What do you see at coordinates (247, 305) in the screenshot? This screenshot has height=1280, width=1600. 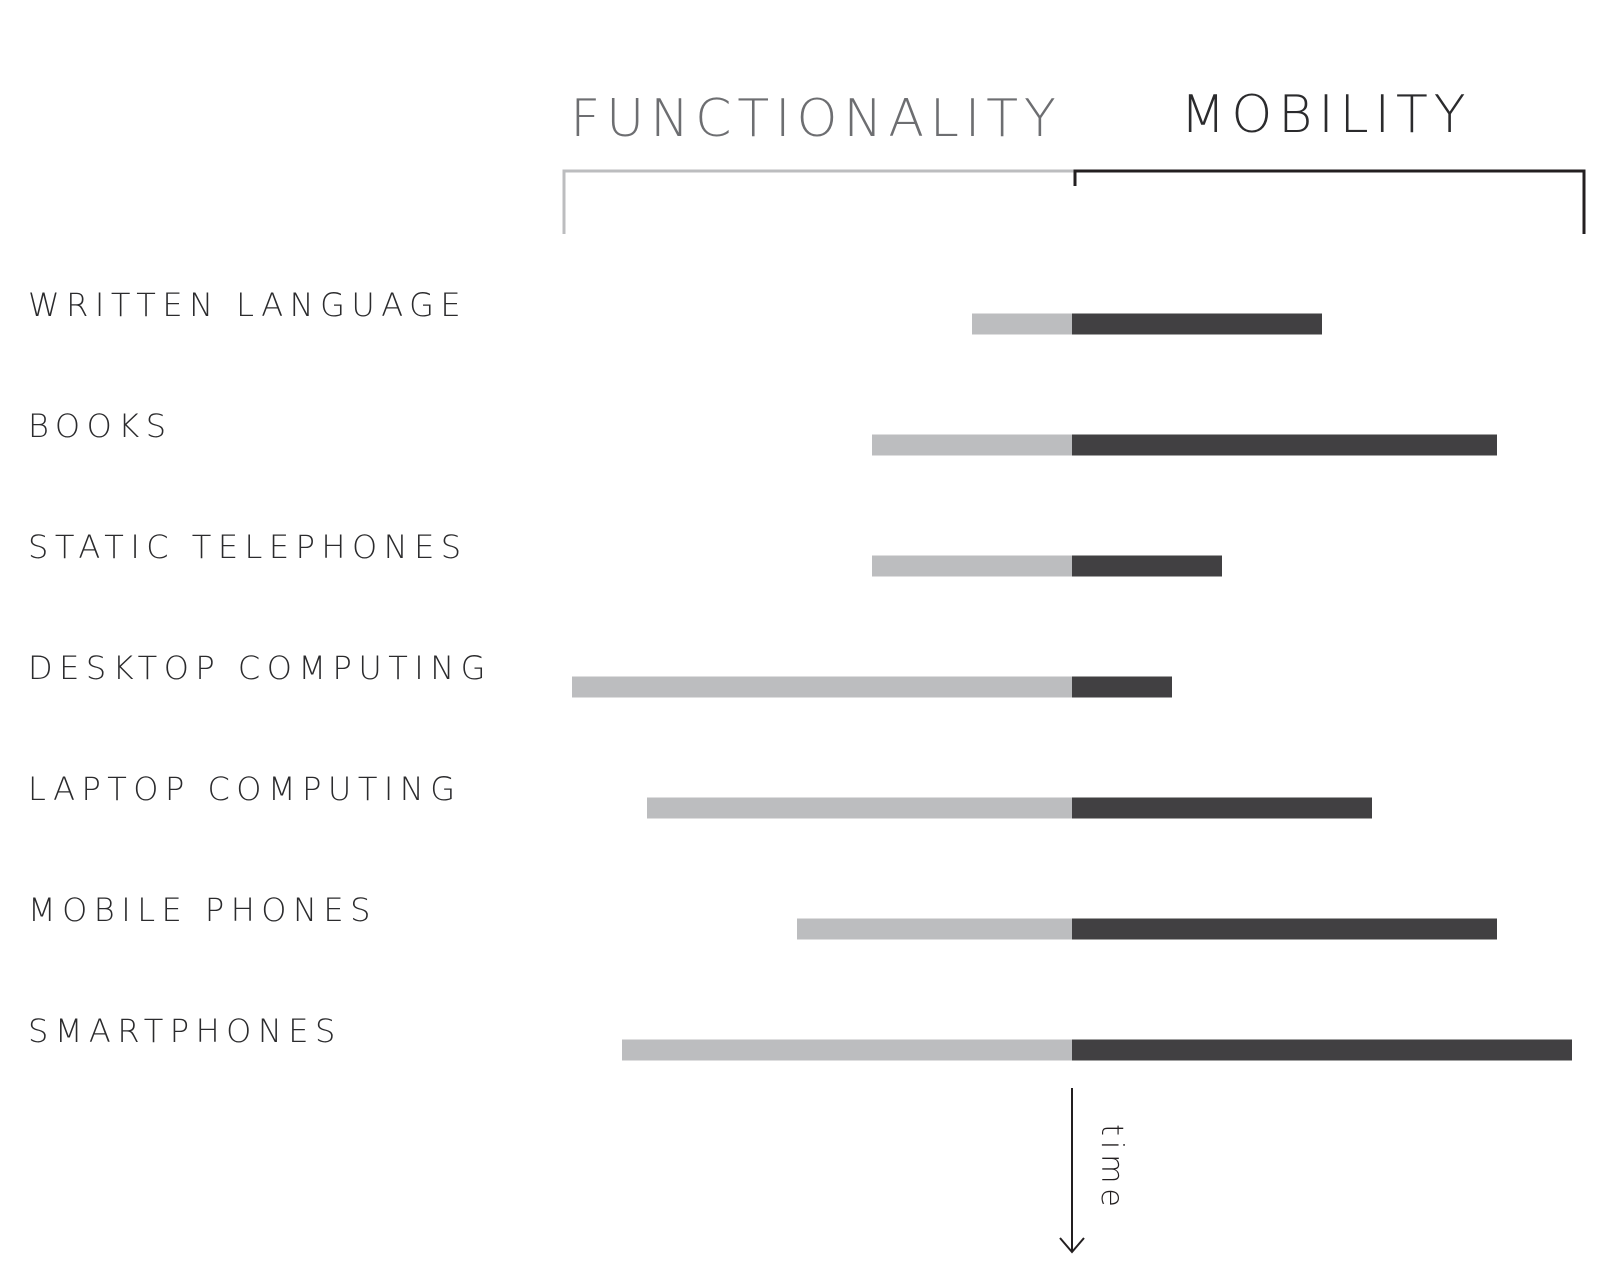 I see `category-label-written-language: WRITTEN LANGUAGE` at bounding box center [247, 305].